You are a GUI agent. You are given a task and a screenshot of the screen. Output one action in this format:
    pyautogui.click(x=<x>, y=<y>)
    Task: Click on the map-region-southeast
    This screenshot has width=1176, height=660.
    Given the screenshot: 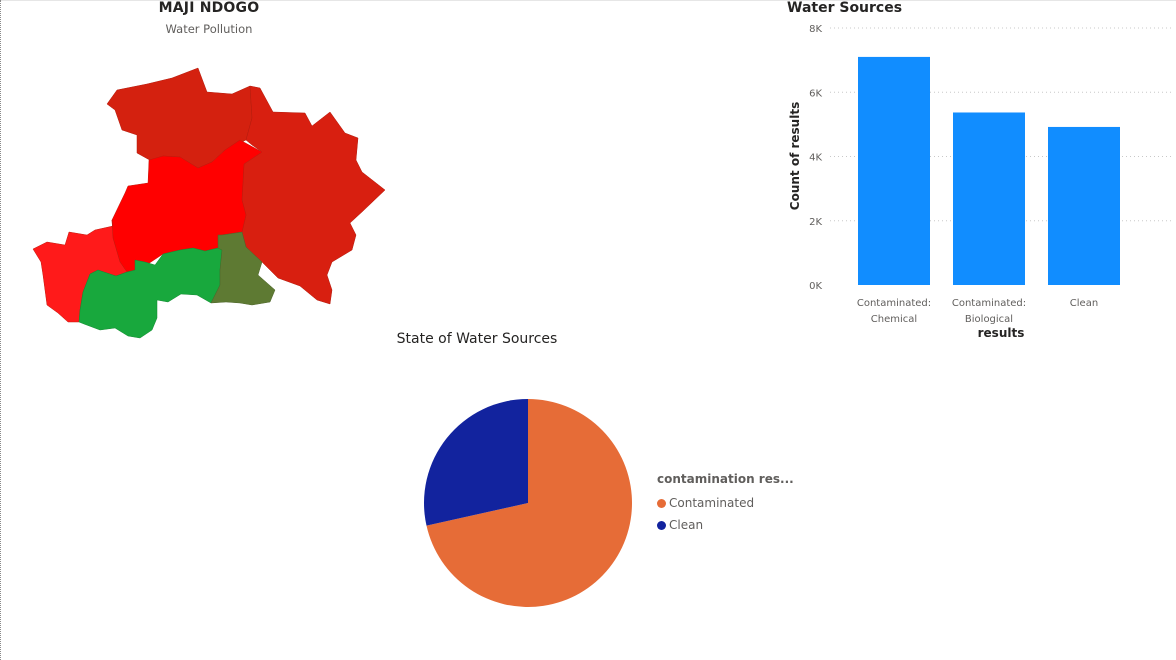 What is the action you would take?
    pyautogui.click(x=243, y=268)
    